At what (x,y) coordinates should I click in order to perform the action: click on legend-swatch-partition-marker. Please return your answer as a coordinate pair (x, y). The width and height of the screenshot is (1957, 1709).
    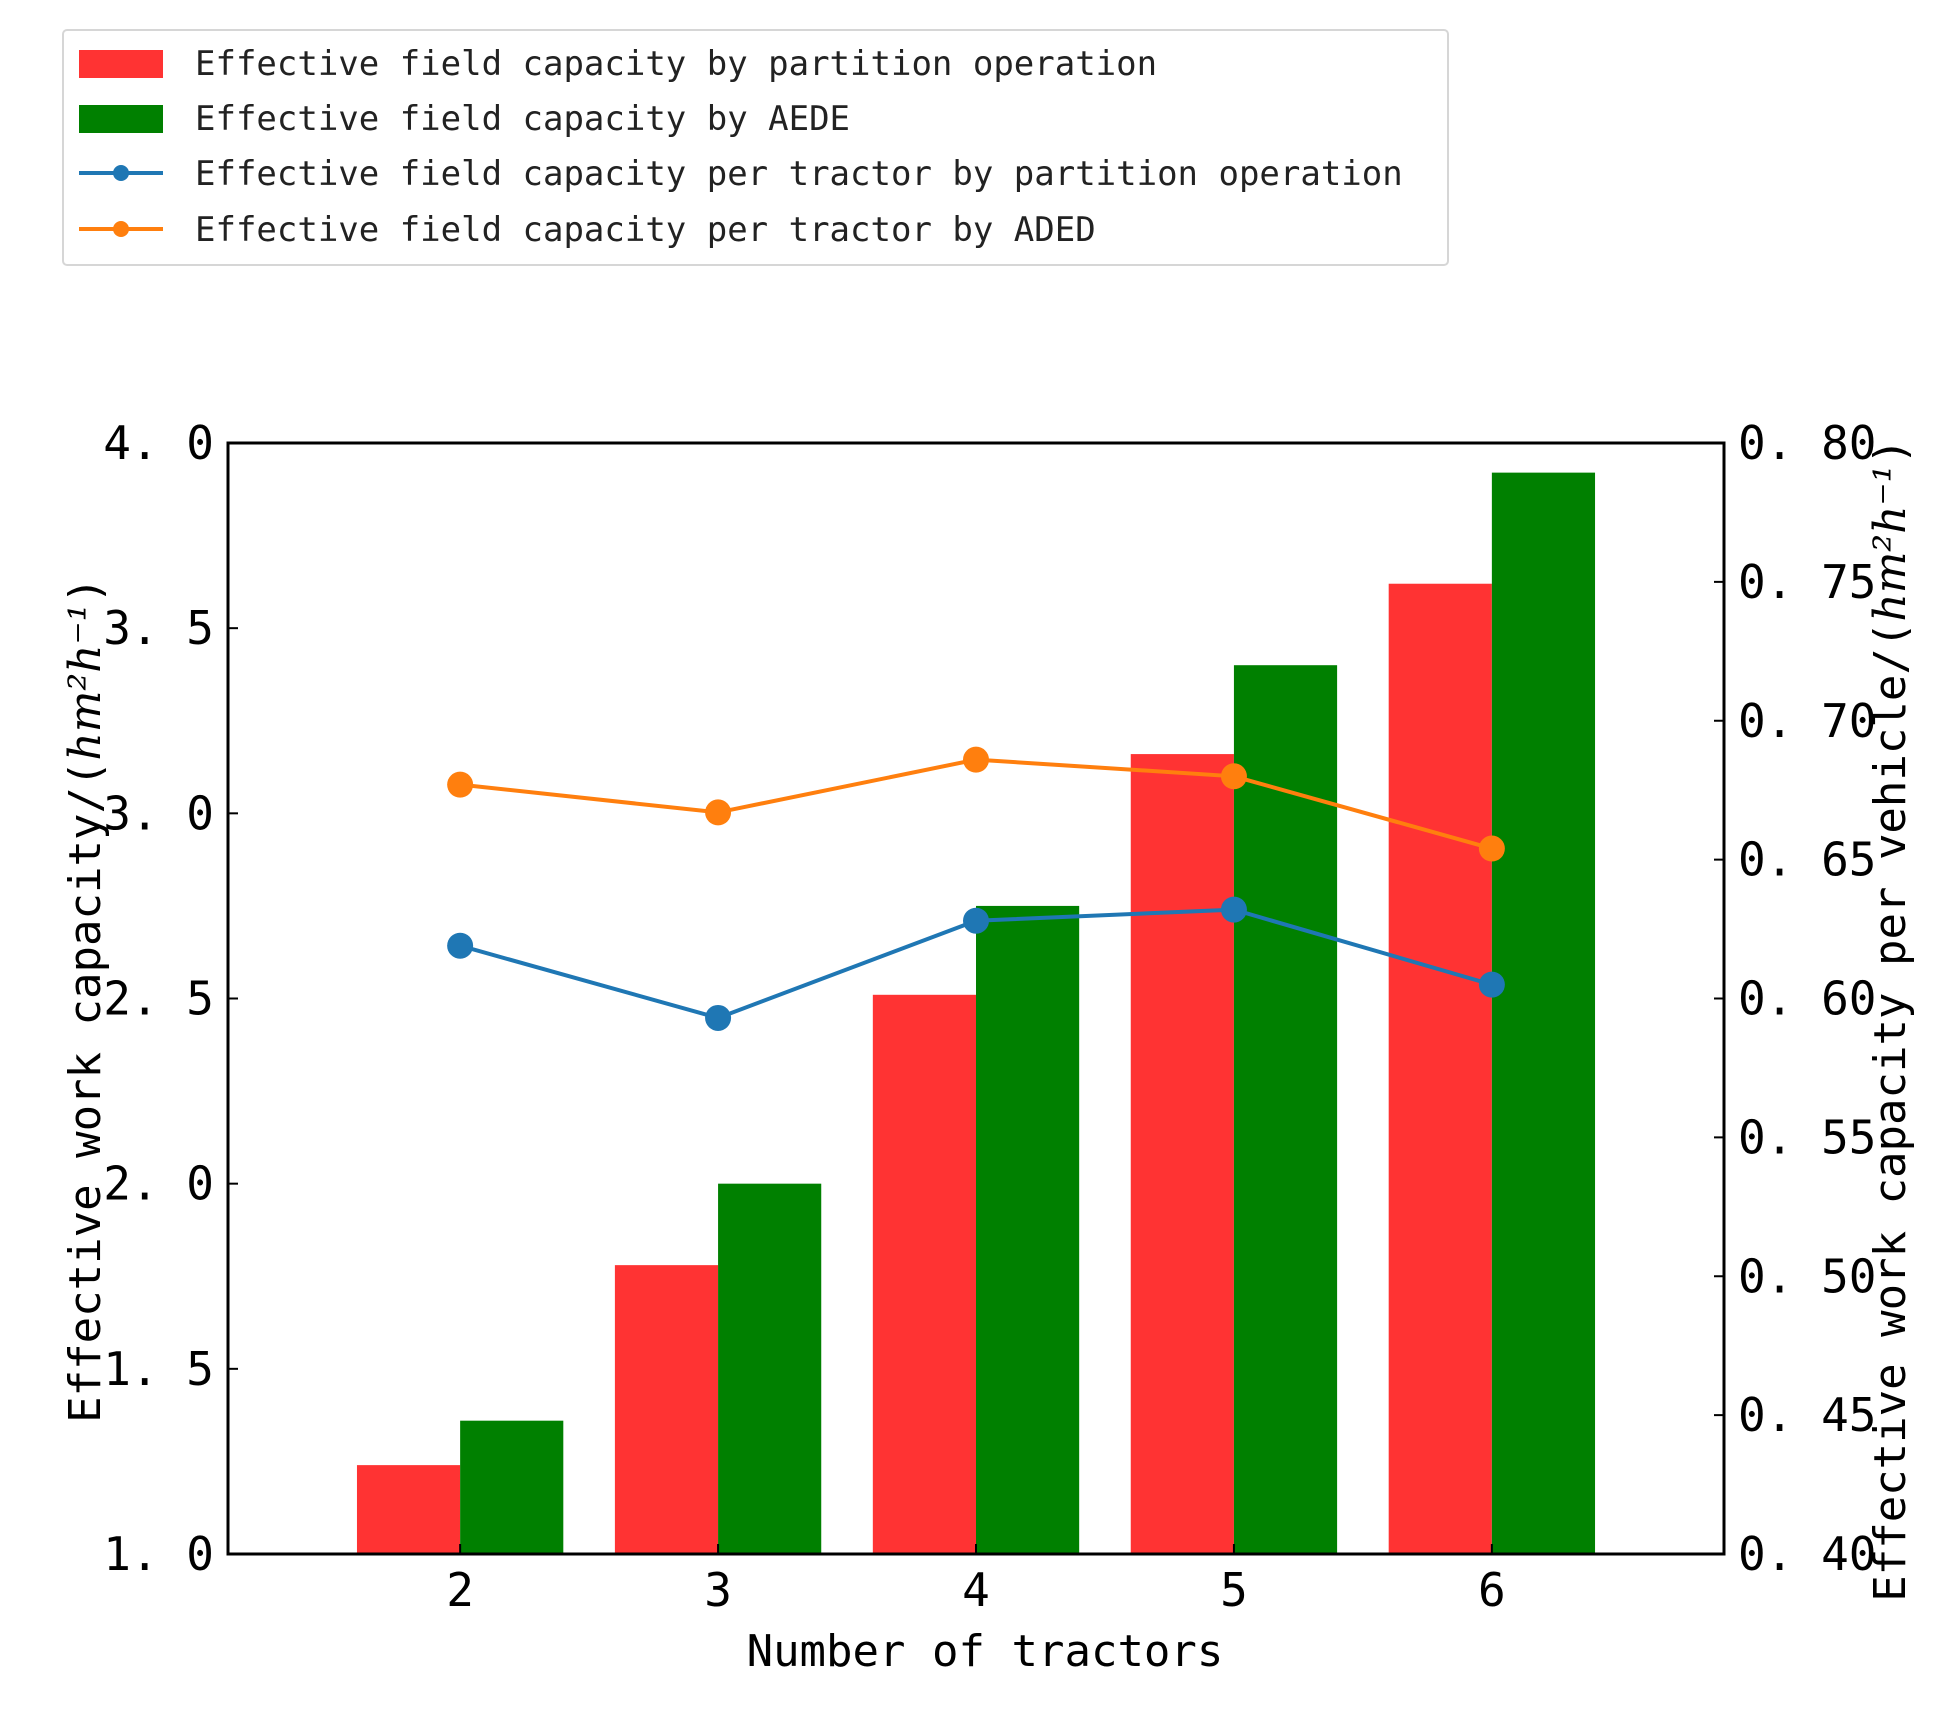
    Looking at the image, I should click on (121, 173).